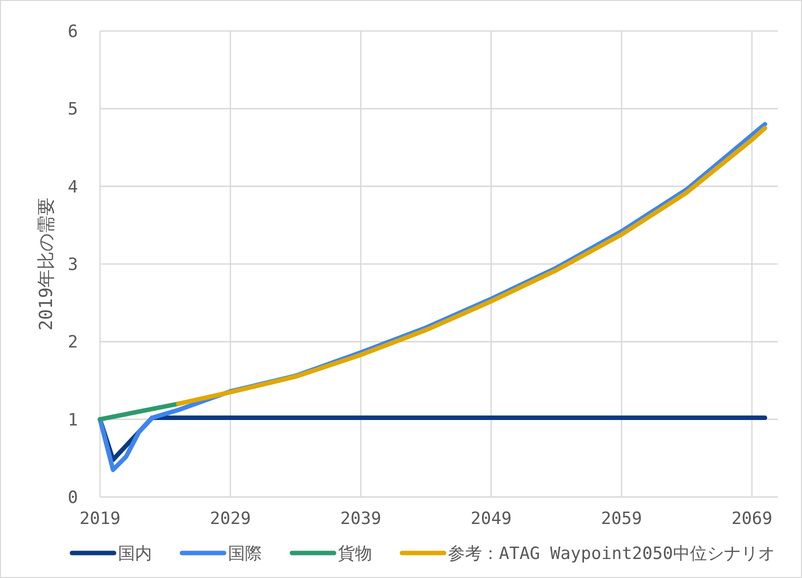  I want to click on y-tick-label: 6, so click(73, 32).